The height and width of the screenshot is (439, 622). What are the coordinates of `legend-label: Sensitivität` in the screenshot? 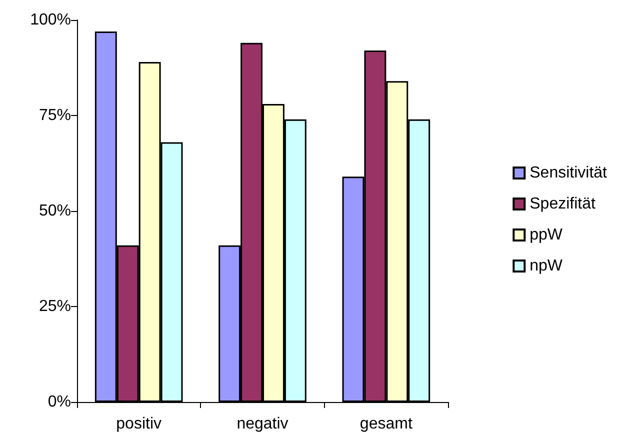 It's located at (569, 173).